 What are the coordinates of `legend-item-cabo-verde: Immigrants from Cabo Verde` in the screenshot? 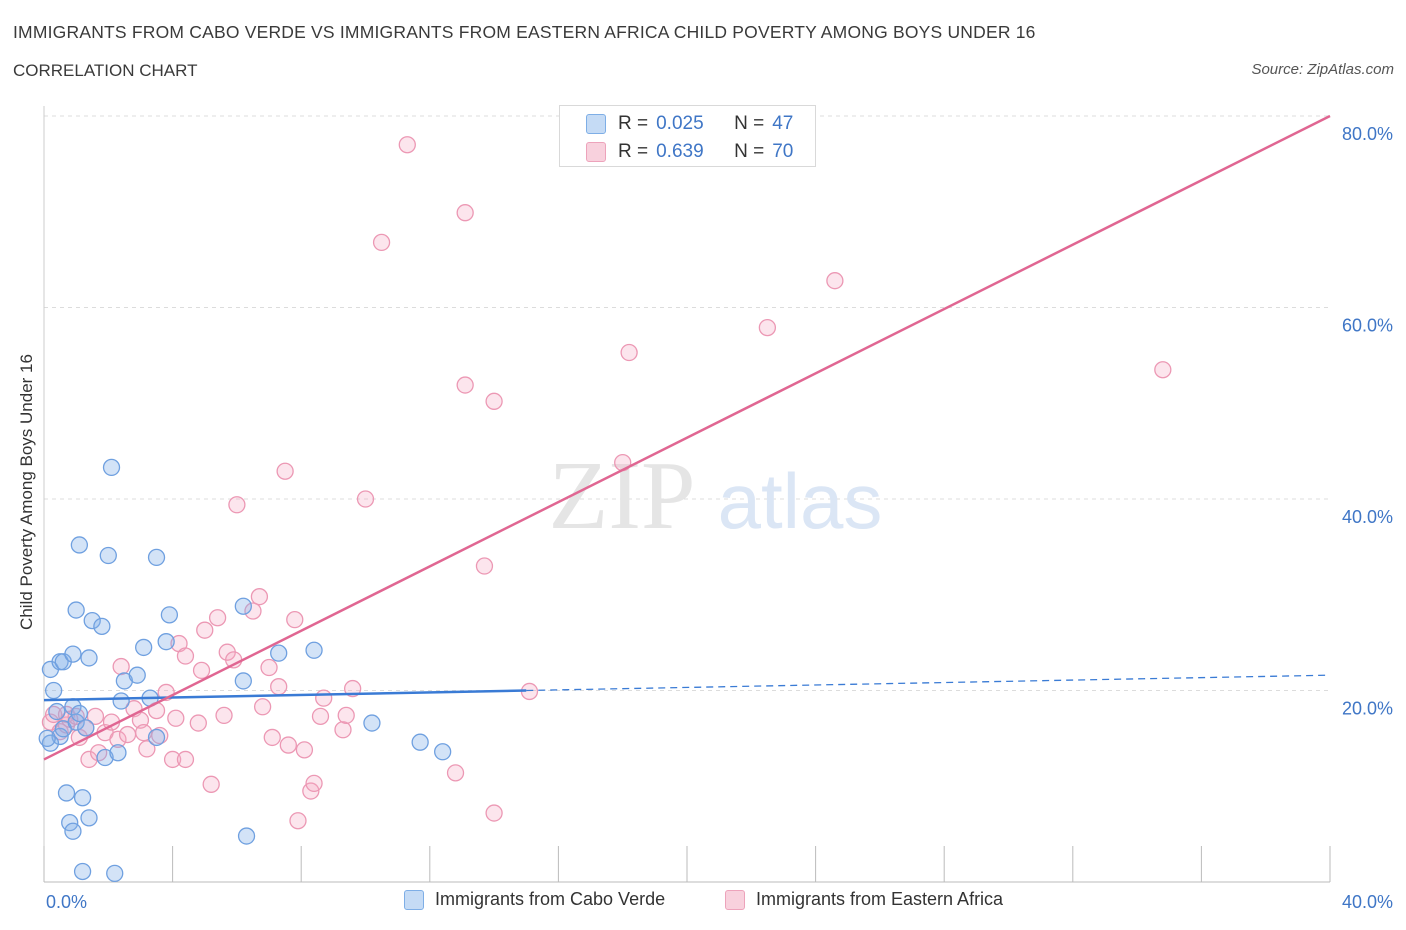 It's located at (534, 899).